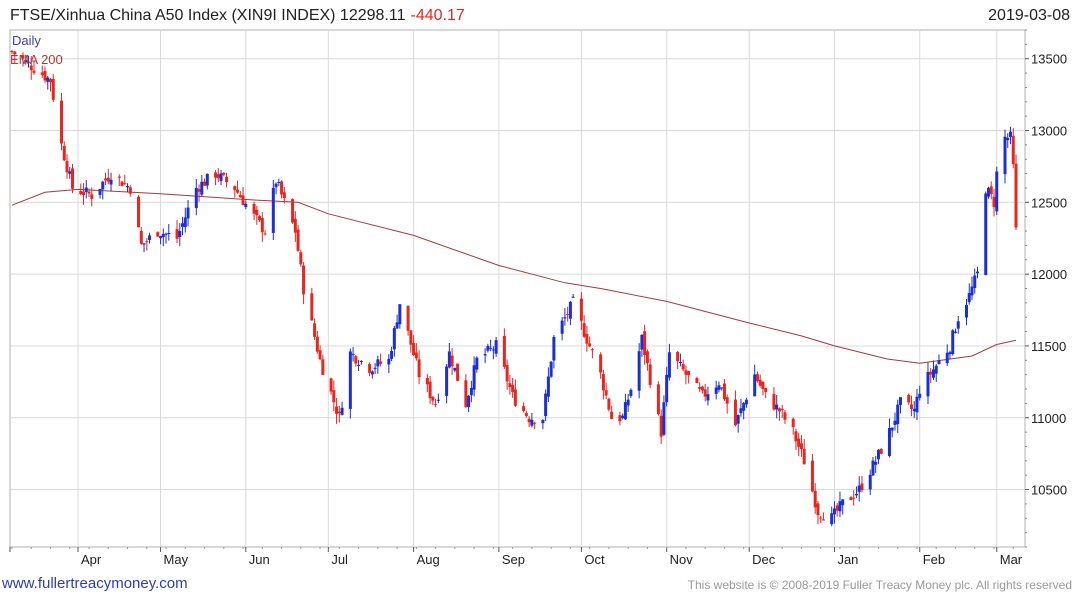  I want to click on xtick-label: Oct, so click(594, 559).